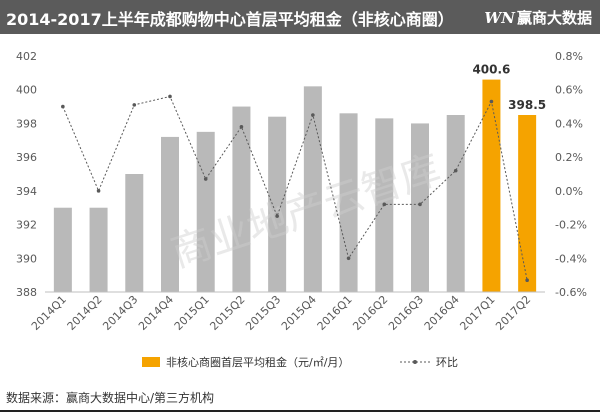 The width and height of the screenshot is (600, 412). Describe the element at coordinates (26, 56) in the screenshot. I see `y-left-tick-label: 402` at that location.